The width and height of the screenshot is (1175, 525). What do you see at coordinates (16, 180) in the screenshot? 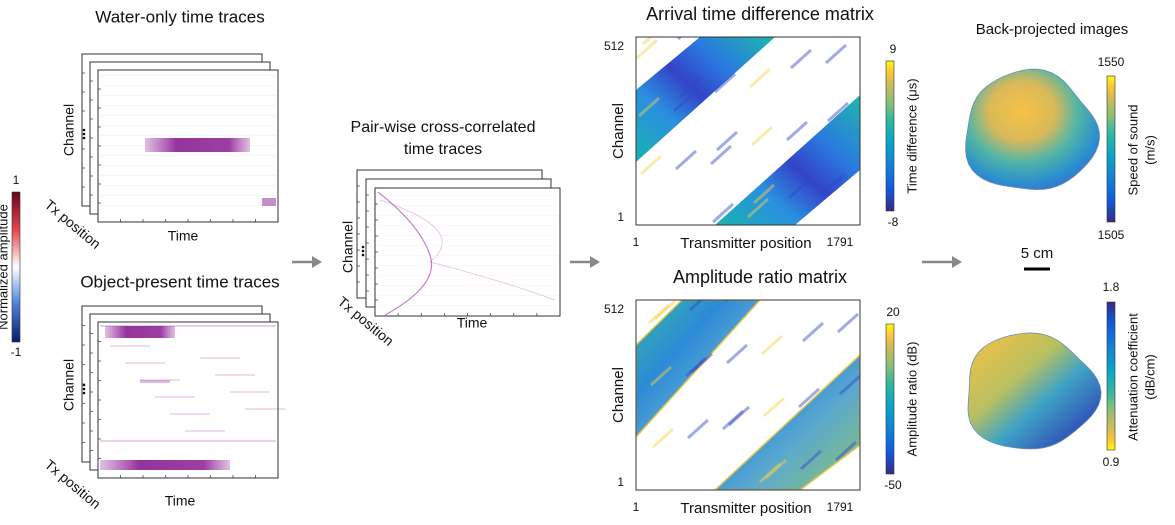
I see `colorbar-tick-label: 1` at bounding box center [16, 180].